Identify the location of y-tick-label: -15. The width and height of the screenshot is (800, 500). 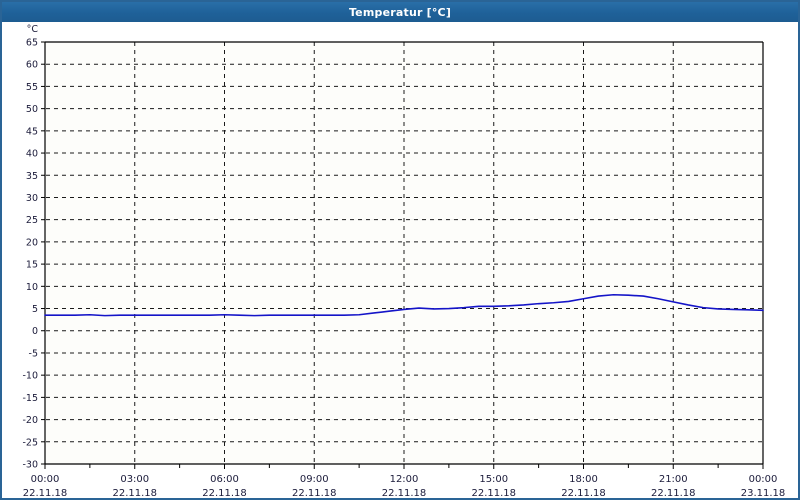
(30, 398).